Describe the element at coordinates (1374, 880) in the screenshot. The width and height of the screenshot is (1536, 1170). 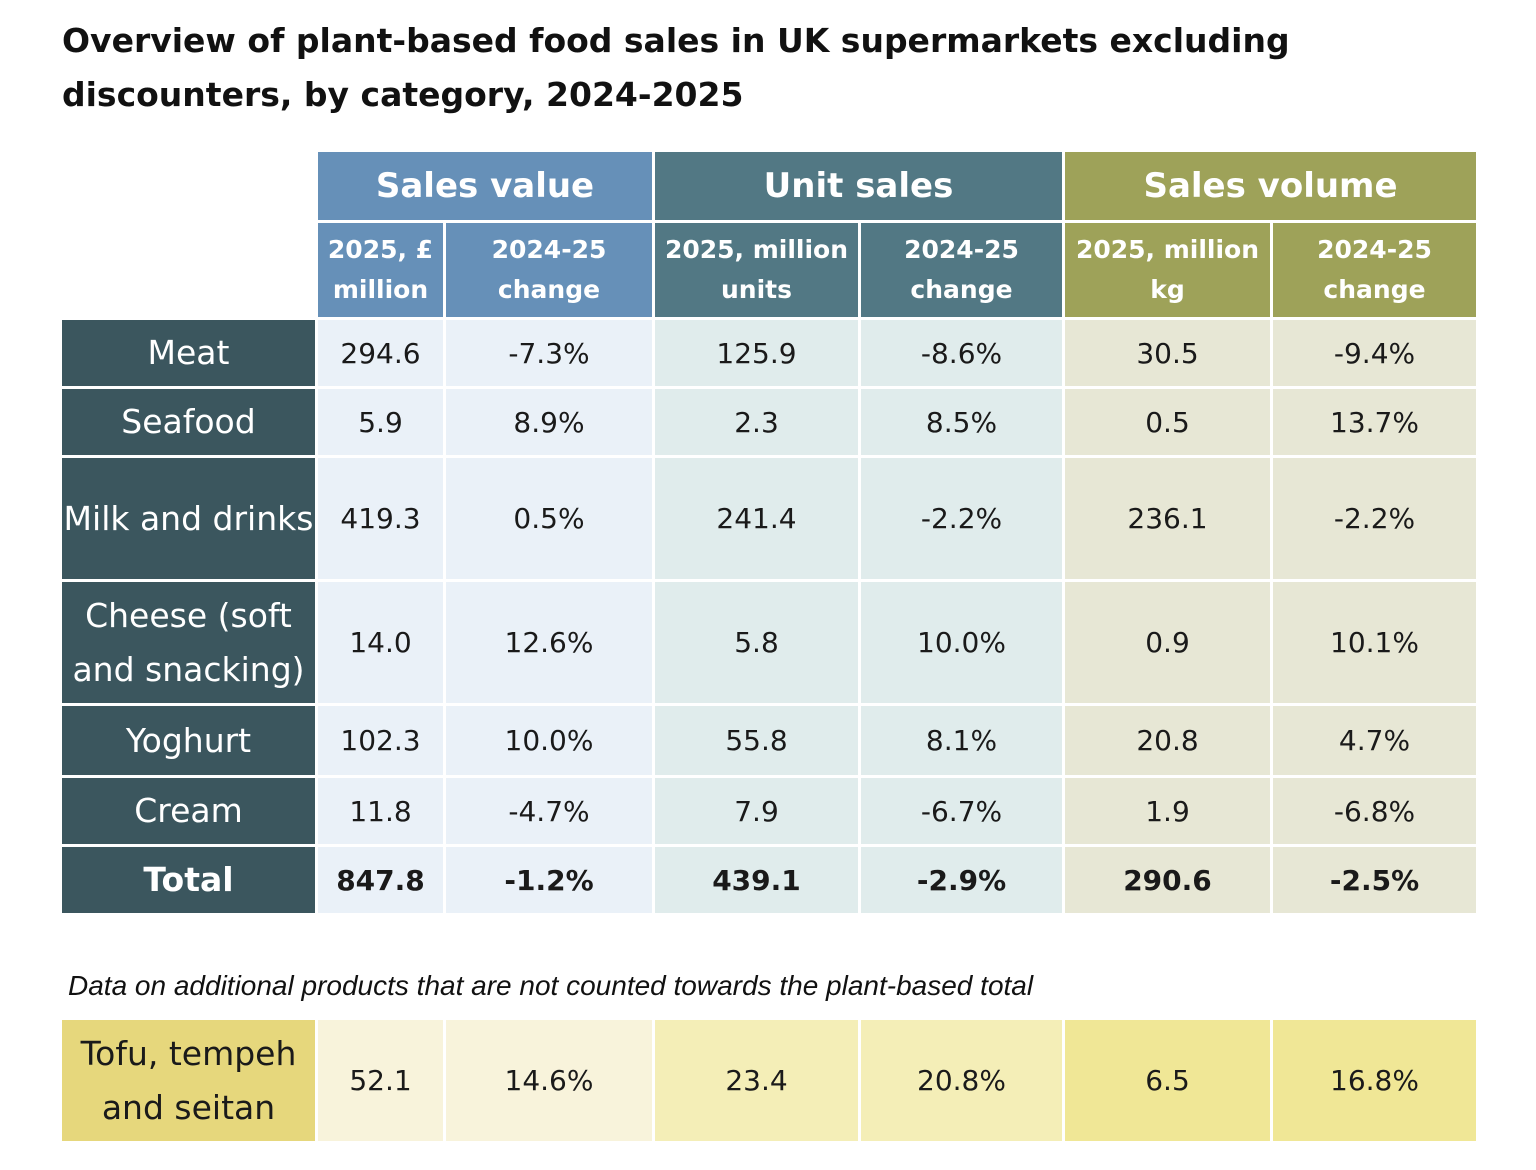
I see `table-cell: -2.5%` at that location.